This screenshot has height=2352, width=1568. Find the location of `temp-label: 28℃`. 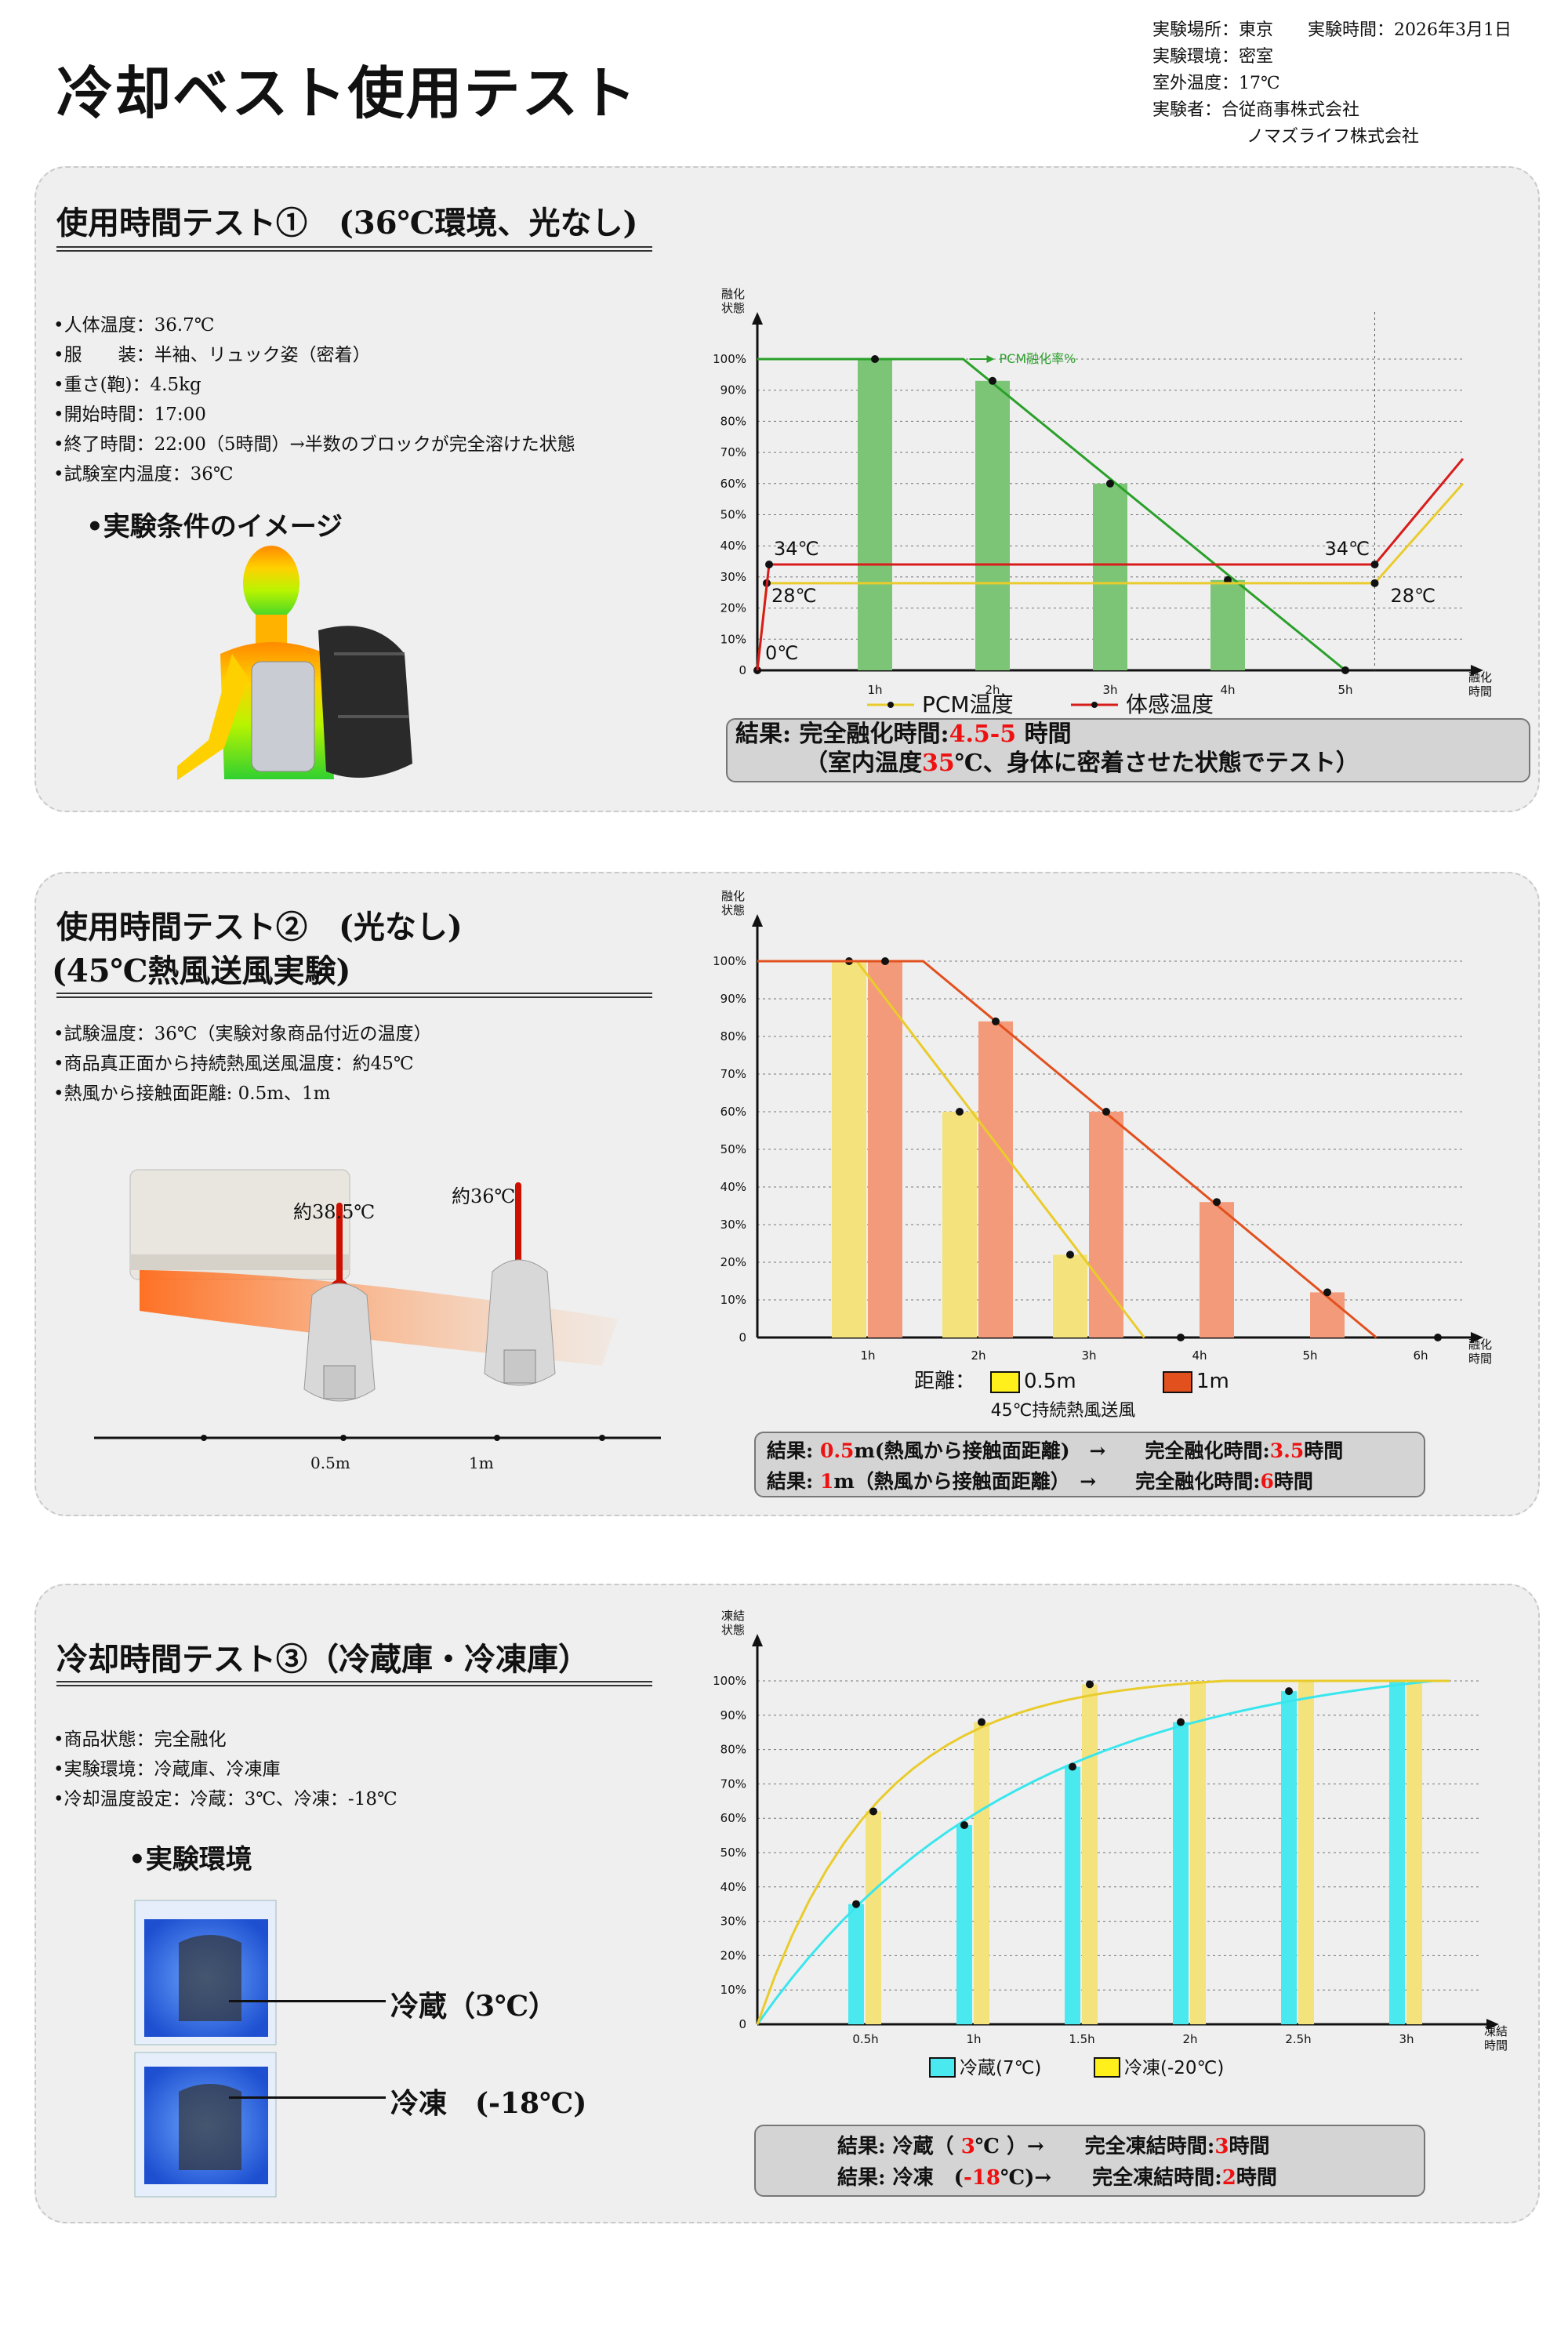

temp-label: 28℃ is located at coordinates (794, 596).